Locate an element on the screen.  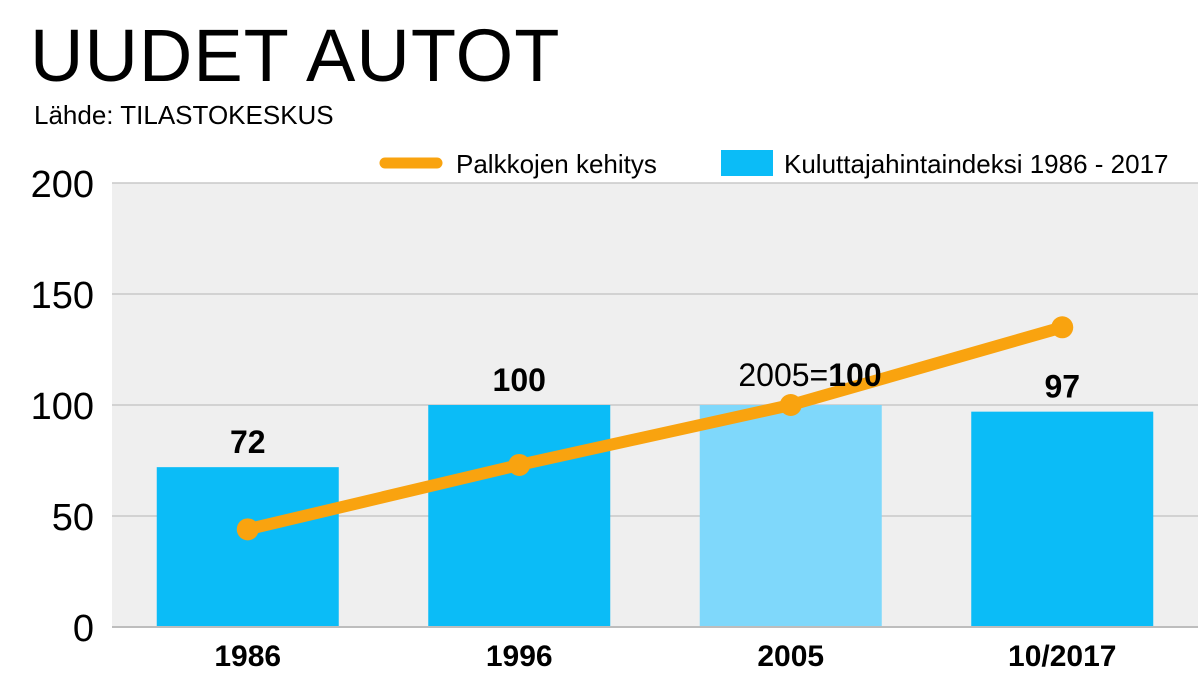
line-point-1996 is located at coordinates (519, 464).